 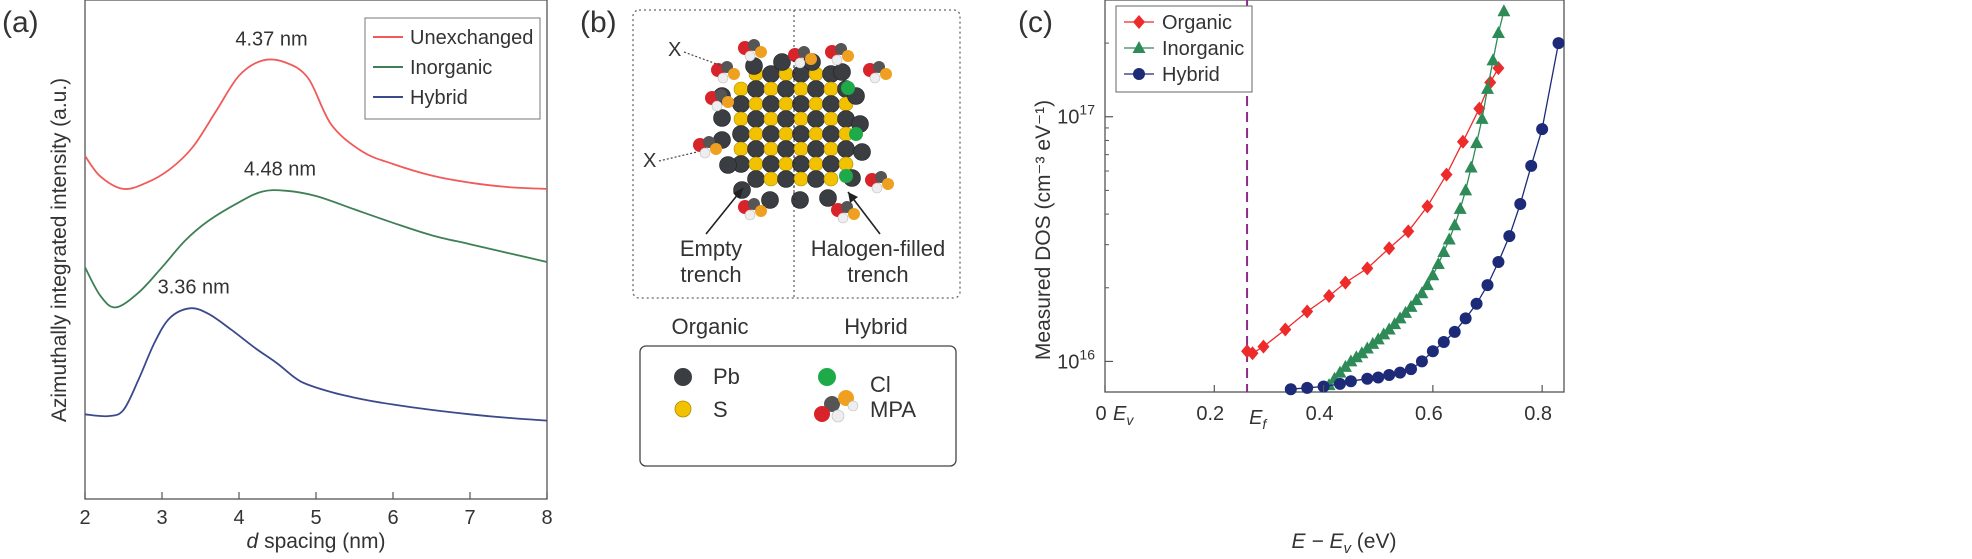 I want to click on hybrid-label: Hybrid, so click(x=876, y=326).